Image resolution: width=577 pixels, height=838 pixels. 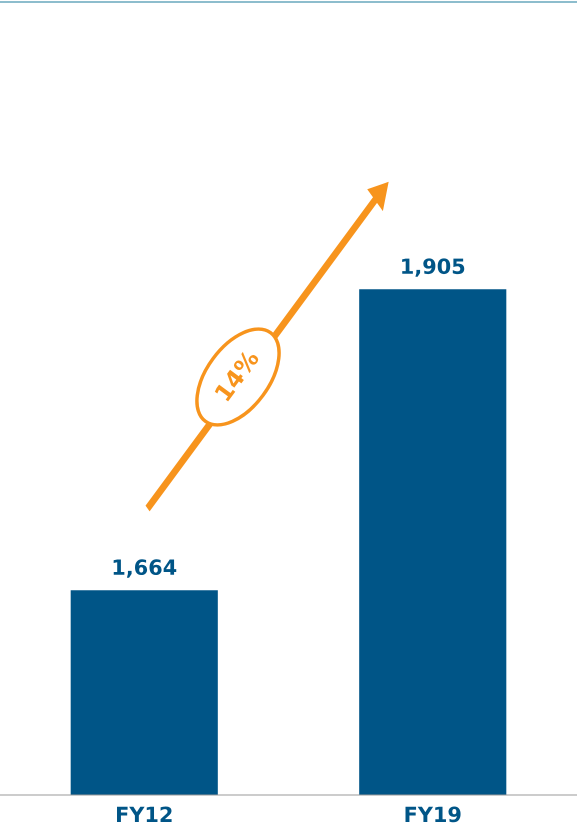 I want to click on data-label: 1,905, so click(x=433, y=267).